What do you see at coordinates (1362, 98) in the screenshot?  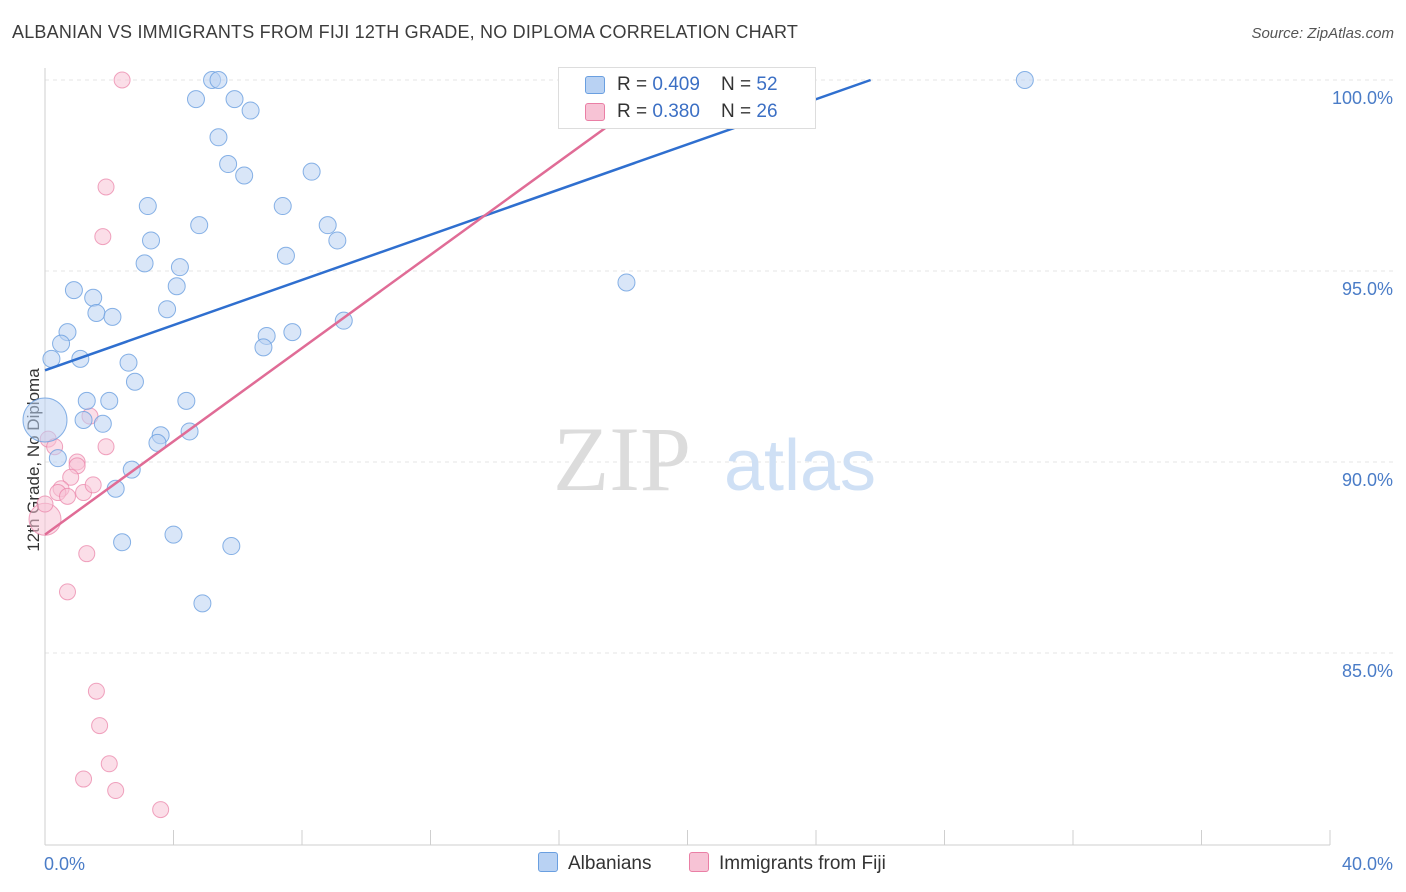 I see `y-tick-label: 100.0%` at bounding box center [1362, 98].